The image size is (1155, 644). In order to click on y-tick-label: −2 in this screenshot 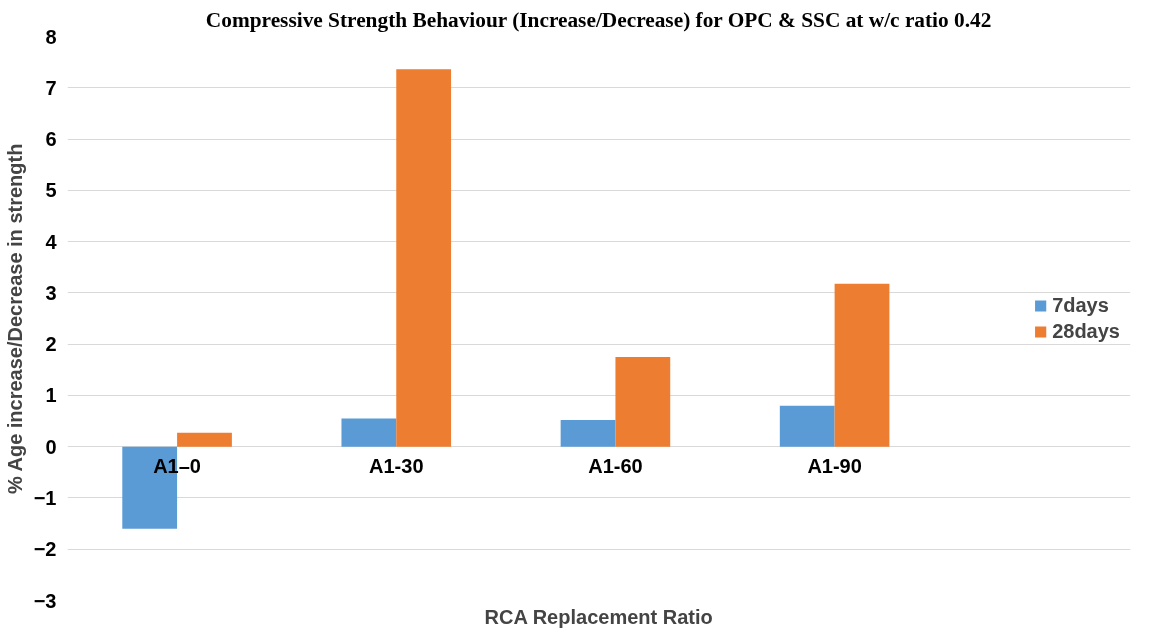, I will do `click(45, 549)`.